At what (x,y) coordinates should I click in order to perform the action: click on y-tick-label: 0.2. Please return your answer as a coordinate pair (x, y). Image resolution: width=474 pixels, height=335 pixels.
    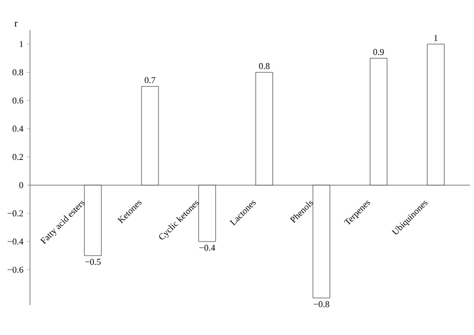
    Looking at the image, I should click on (17, 157).